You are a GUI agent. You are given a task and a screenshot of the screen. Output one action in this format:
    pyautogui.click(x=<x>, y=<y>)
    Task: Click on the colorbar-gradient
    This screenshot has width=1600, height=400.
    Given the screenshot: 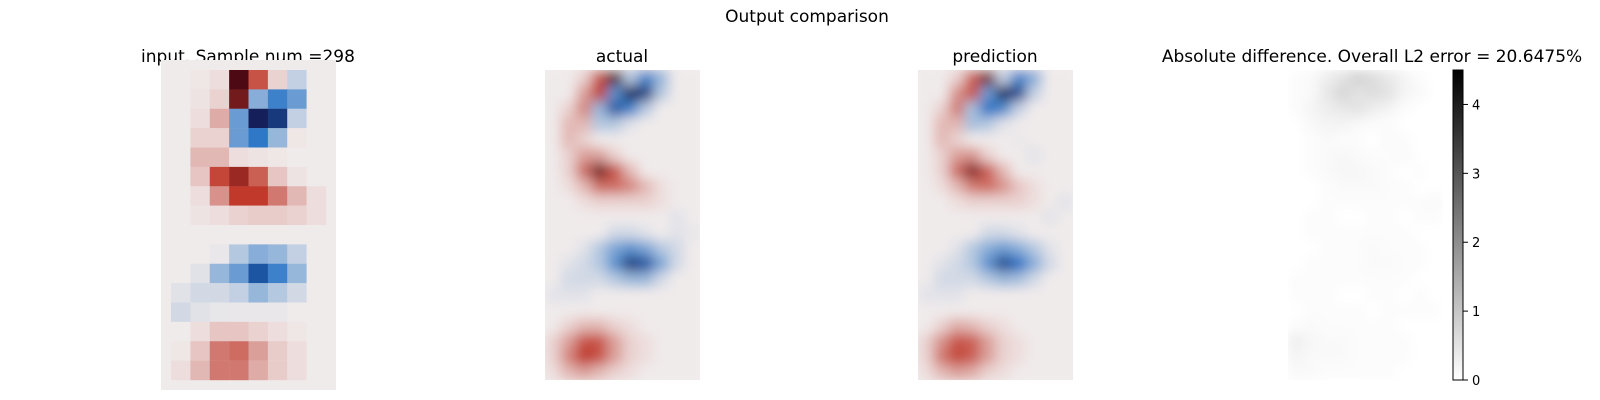 What is the action you would take?
    pyautogui.click(x=1458, y=225)
    